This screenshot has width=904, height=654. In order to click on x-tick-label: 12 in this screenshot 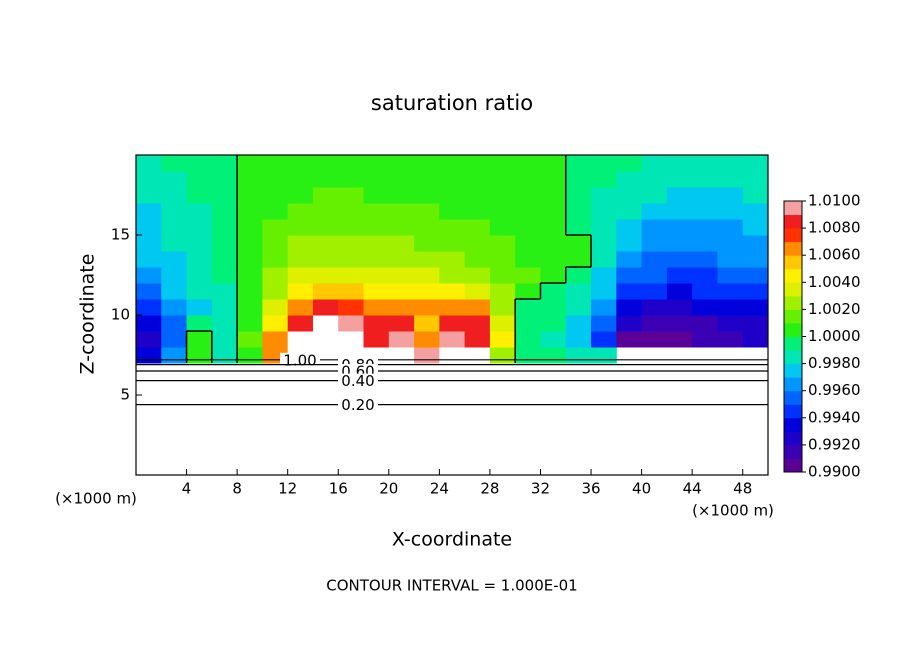, I will do `click(287, 489)`.